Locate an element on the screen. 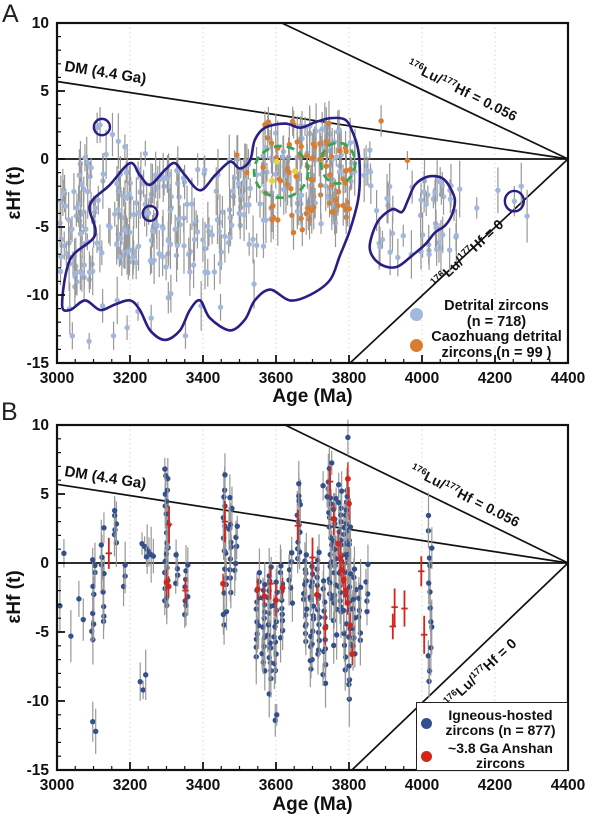 This screenshot has height=819, width=600. y-tick-label: -15 is located at coordinates (38, 363).